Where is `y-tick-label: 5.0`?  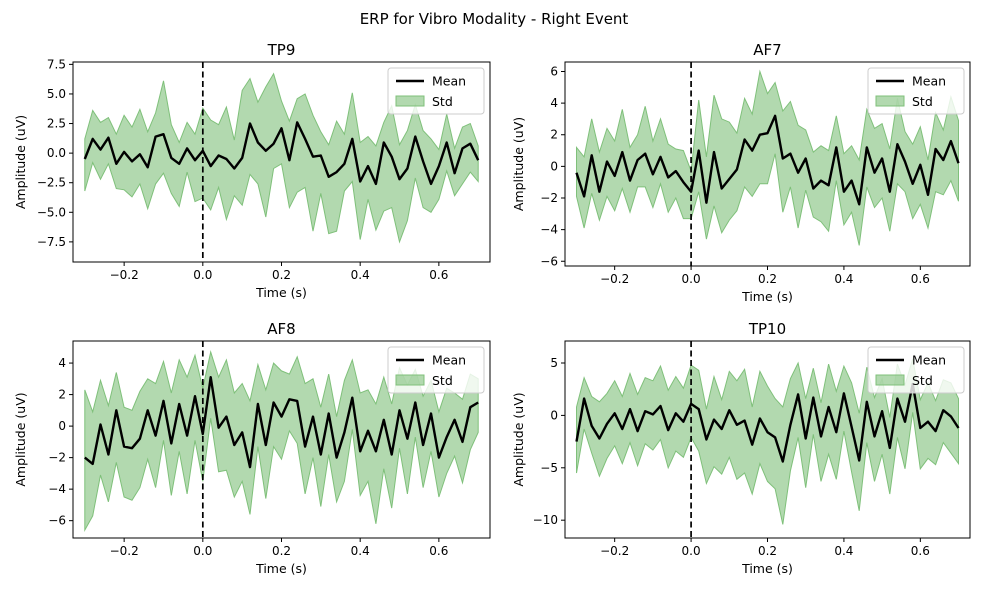
y-tick-label: 5.0 is located at coordinates (56, 94).